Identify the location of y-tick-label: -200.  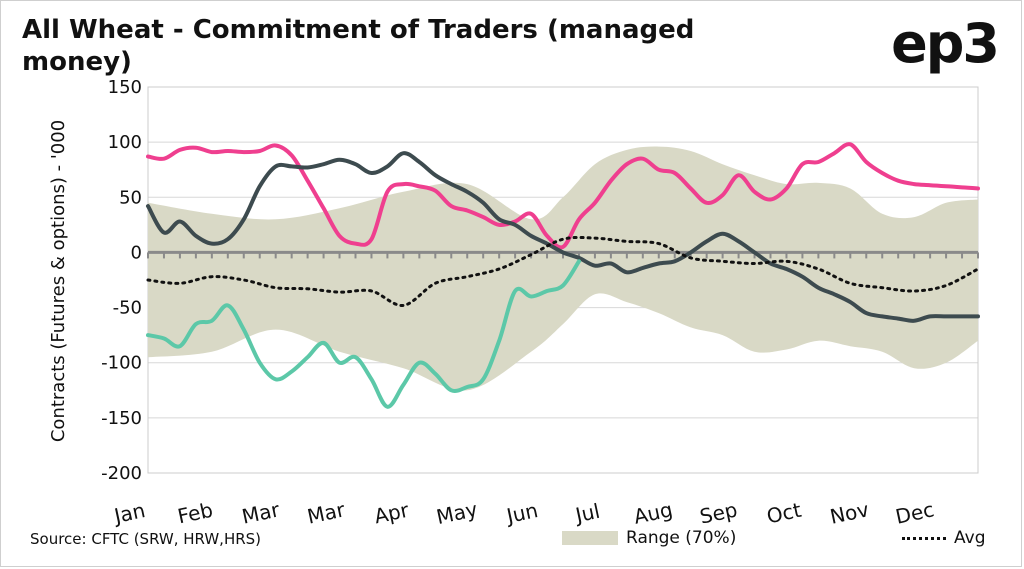
(121, 473).